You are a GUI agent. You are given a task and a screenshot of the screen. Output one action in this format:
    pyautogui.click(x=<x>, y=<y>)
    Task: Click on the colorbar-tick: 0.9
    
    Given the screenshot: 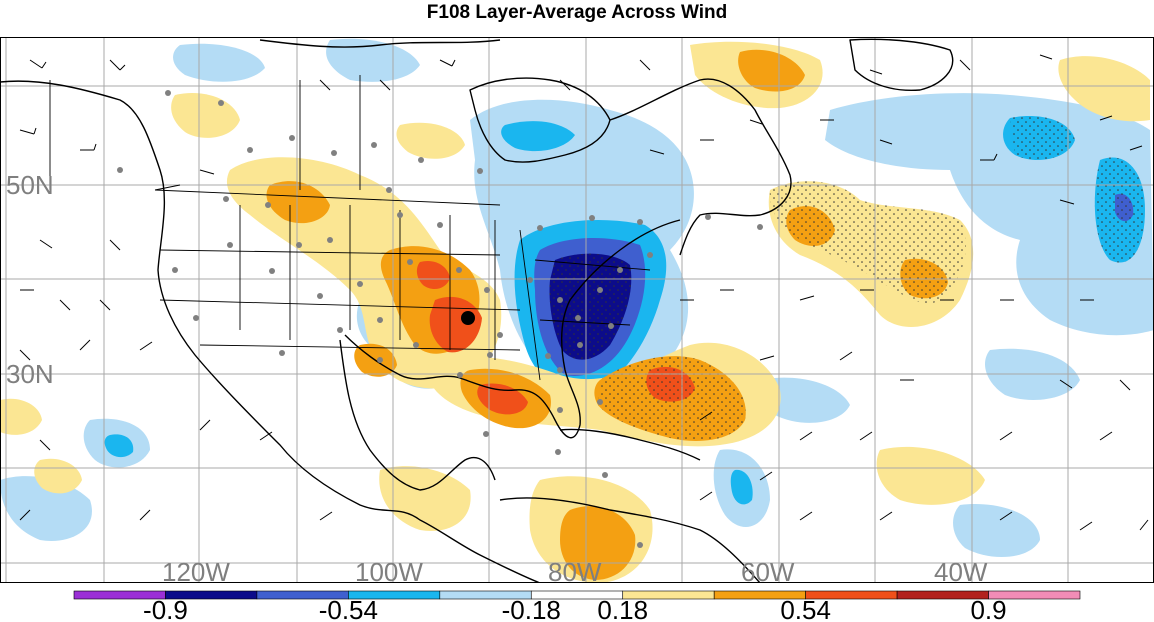 What is the action you would take?
    pyautogui.click(x=988, y=608)
    